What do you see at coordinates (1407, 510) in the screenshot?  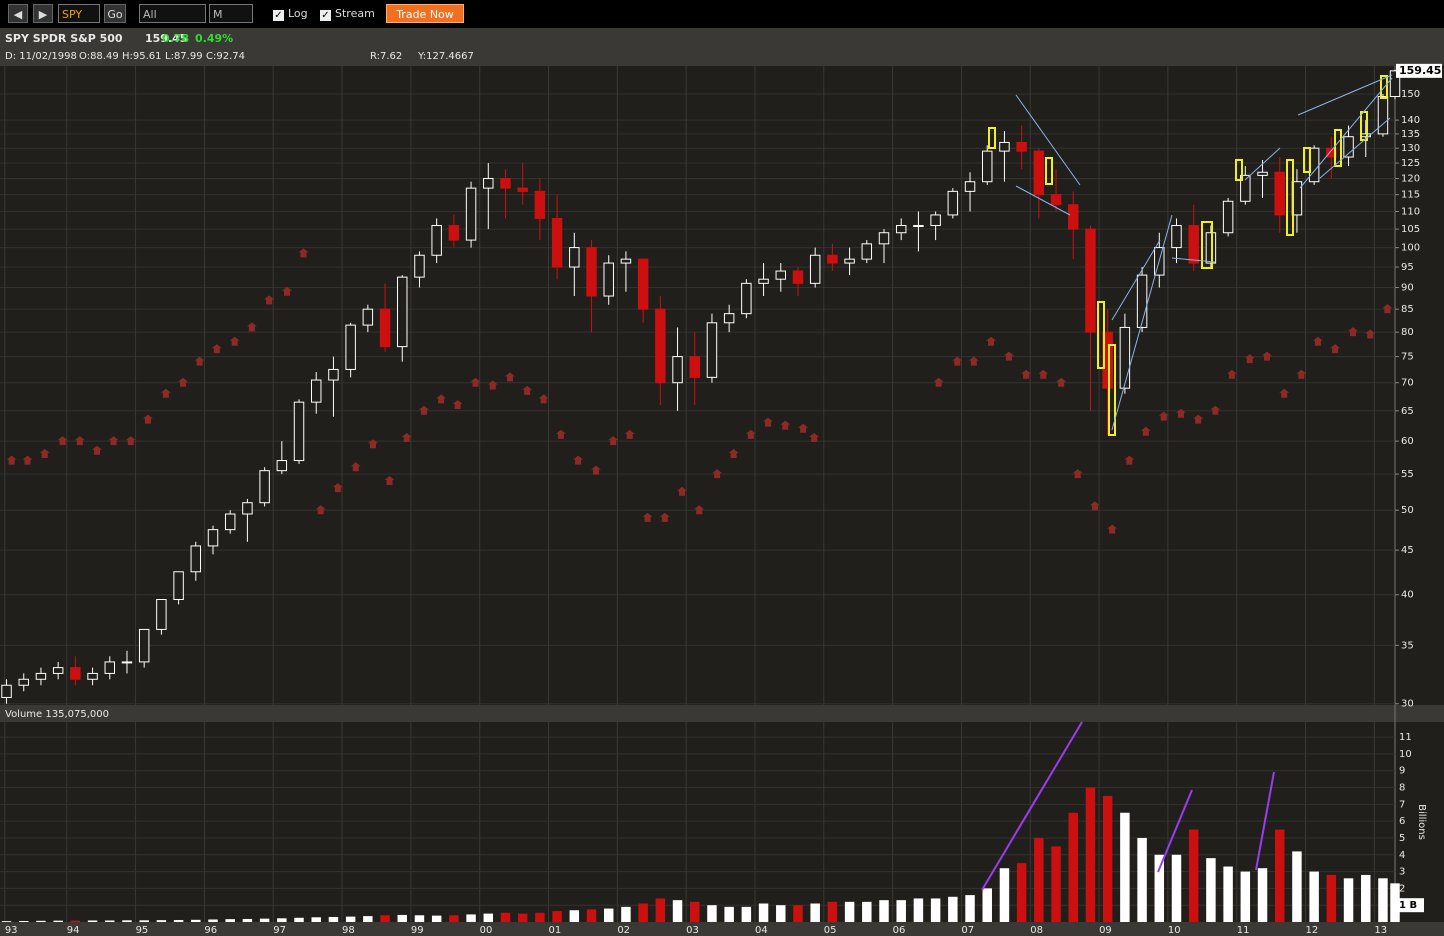 I see `y-tick-label: 50` at bounding box center [1407, 510].